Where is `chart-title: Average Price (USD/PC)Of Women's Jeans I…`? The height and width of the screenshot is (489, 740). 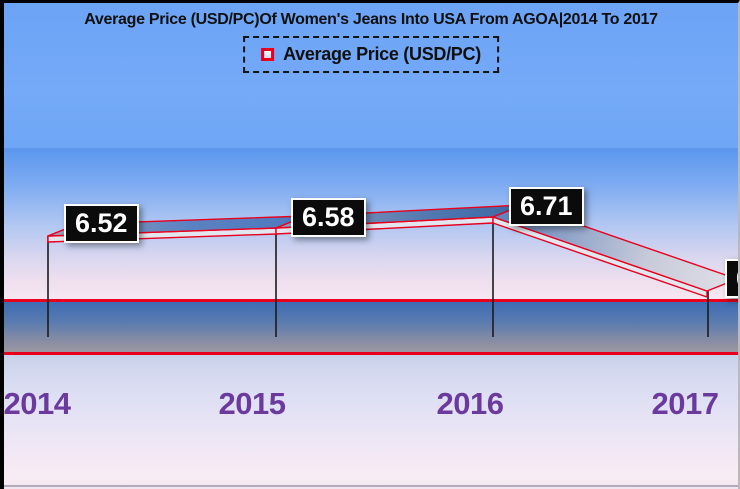 chart-title: Average Price (USD/PC)Of Women's Jeans I… is located at coordinates (371, 19).